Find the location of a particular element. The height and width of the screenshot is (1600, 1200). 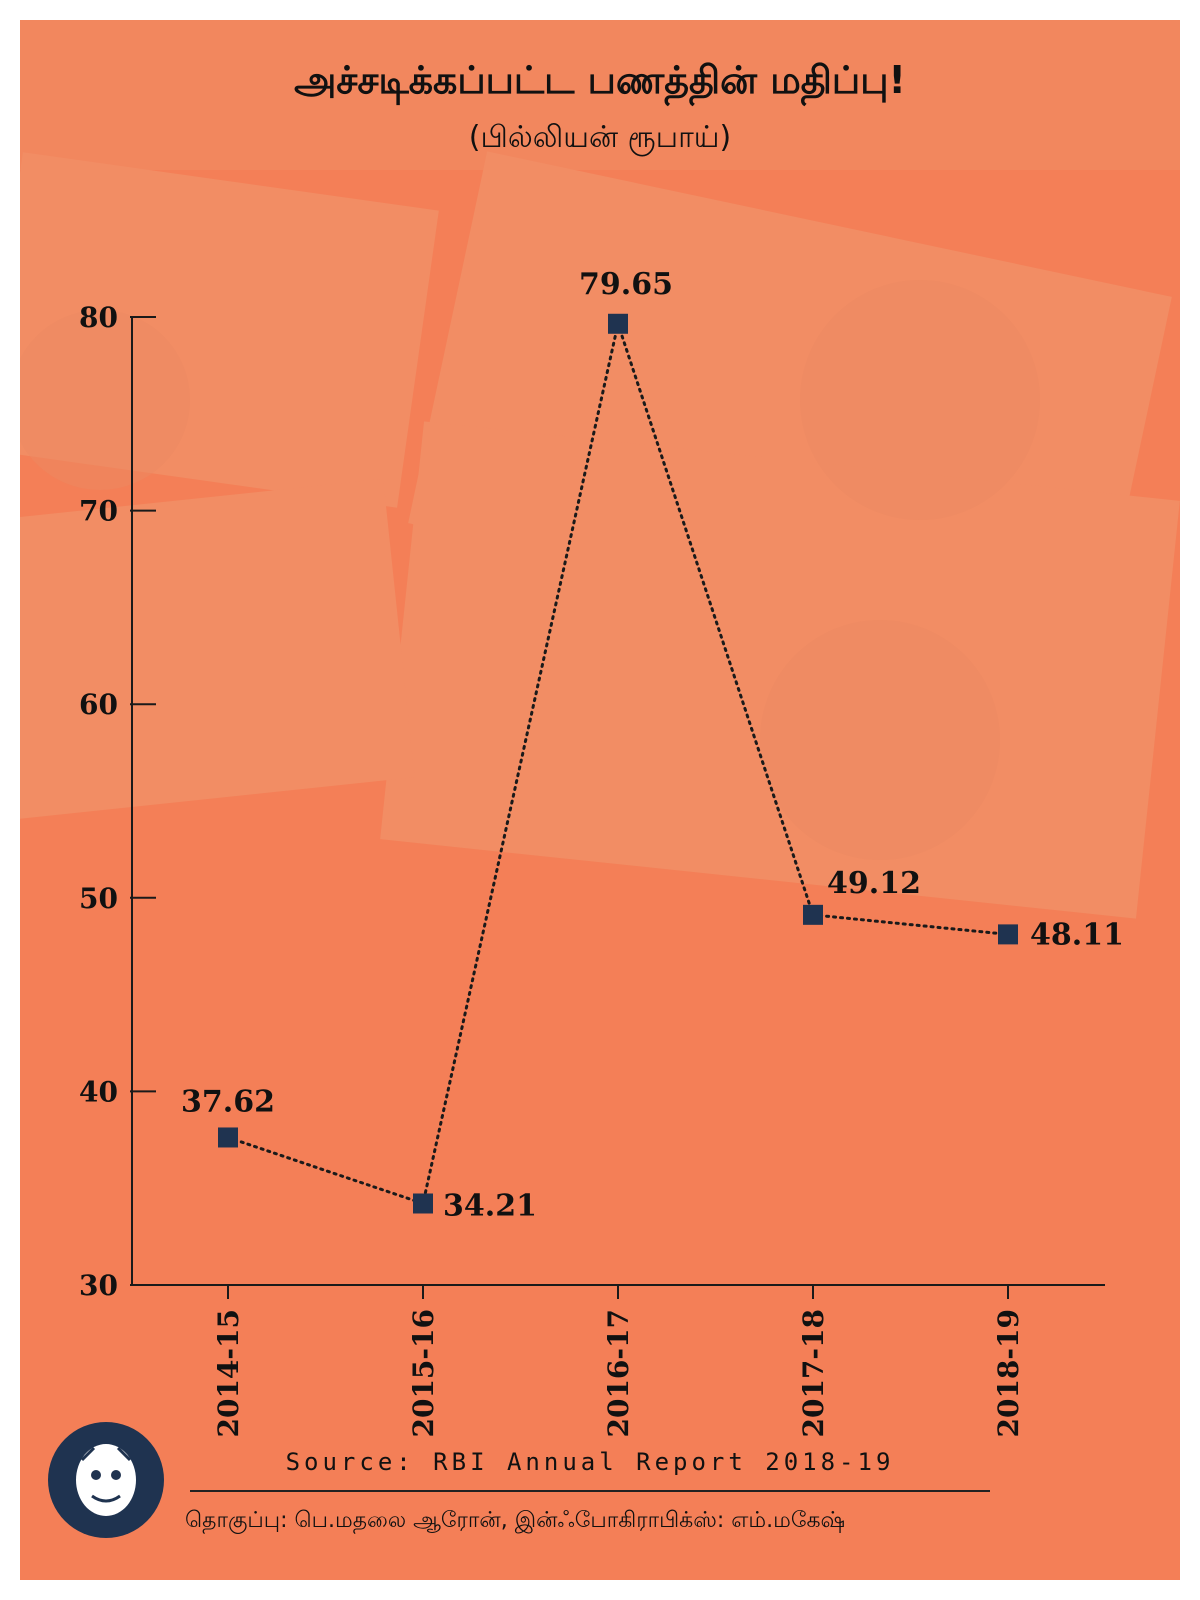

data-label: 37.62 is located at coordinates (228, 1101).